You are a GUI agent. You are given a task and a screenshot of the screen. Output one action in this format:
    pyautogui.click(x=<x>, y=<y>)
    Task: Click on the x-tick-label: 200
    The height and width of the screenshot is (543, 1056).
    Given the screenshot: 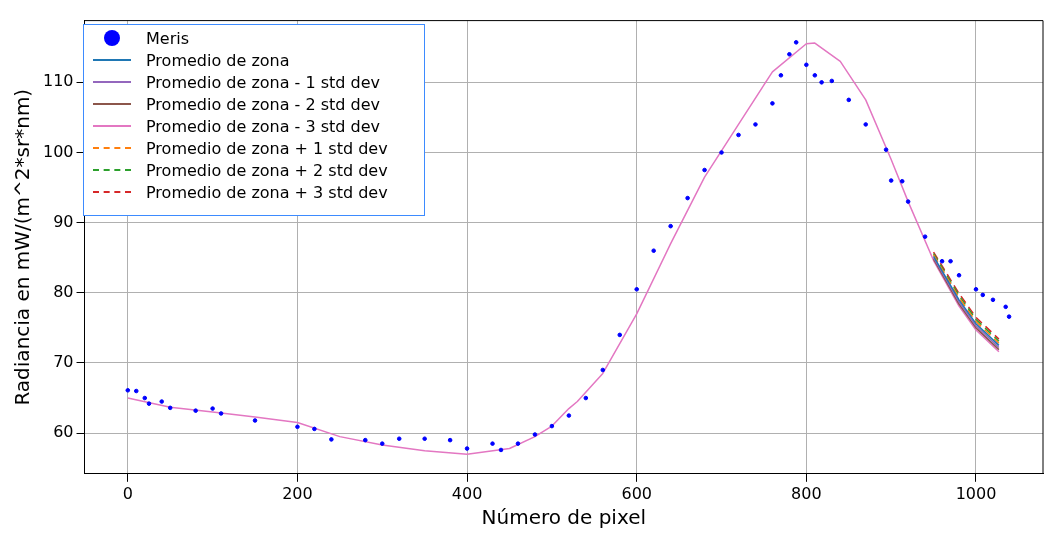 What is the action you would take?
    pyautogui.click(x=297, y=493)
    